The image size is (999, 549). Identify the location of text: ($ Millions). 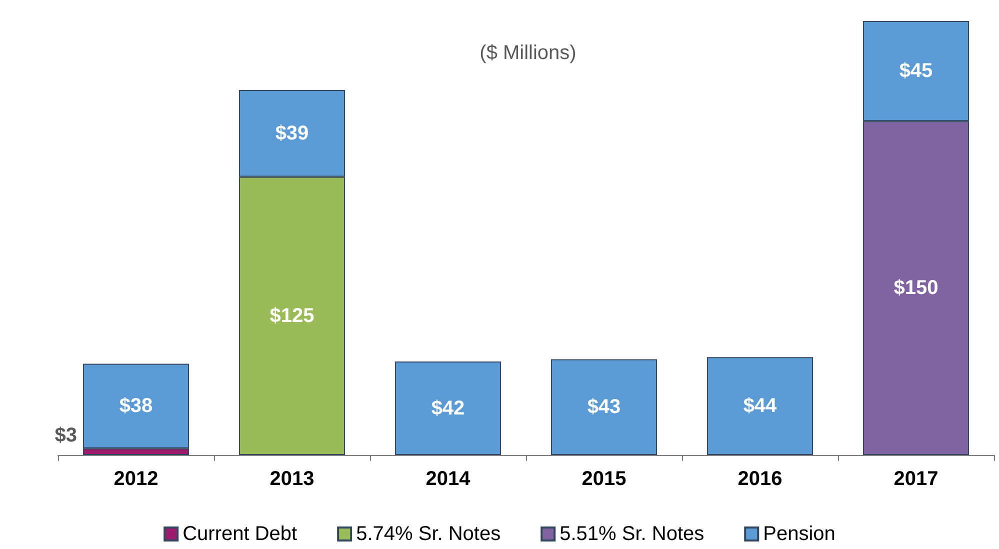
(528, 53).